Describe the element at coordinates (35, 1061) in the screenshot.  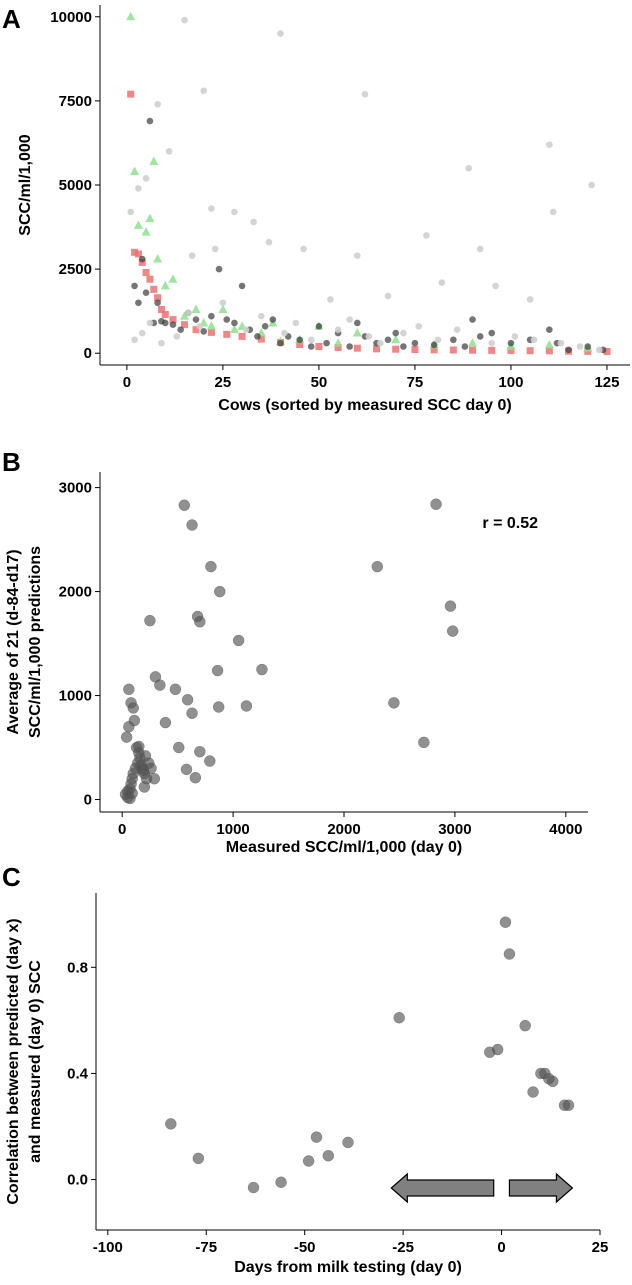
I see `y-axis-title-line: and measured (day 0) SCC` at that location.